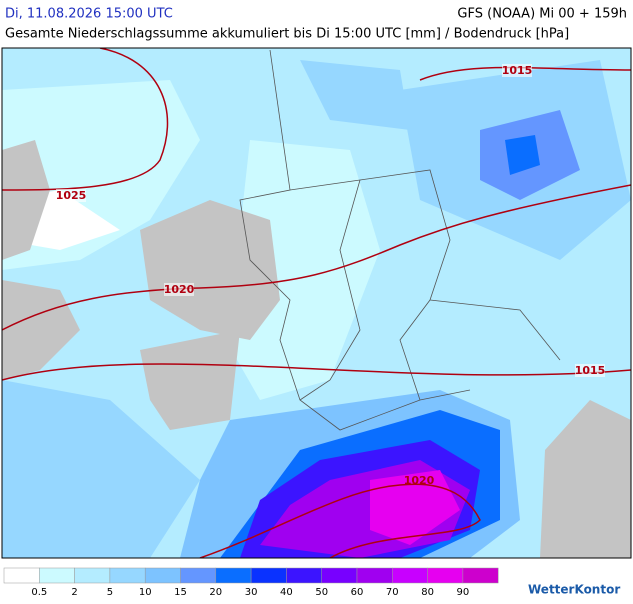 Image resolution: width=633 pixels, height=604 pixels. I want to click on legend-label: 40, so click(286, 592).